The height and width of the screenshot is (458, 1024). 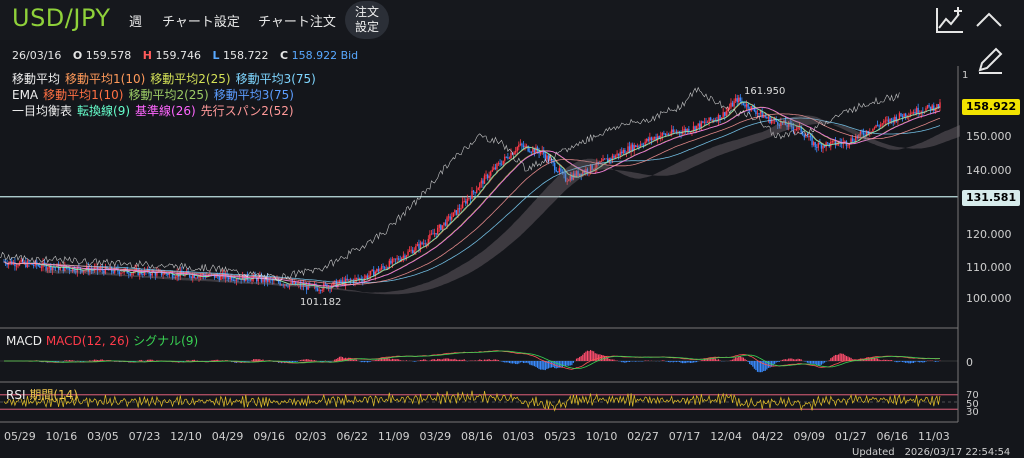 What do you see at coordinates (42, 394) in the screenshot?
I see `rsi-legend: RSI 期間(14)` at bounding box center [42, 394].